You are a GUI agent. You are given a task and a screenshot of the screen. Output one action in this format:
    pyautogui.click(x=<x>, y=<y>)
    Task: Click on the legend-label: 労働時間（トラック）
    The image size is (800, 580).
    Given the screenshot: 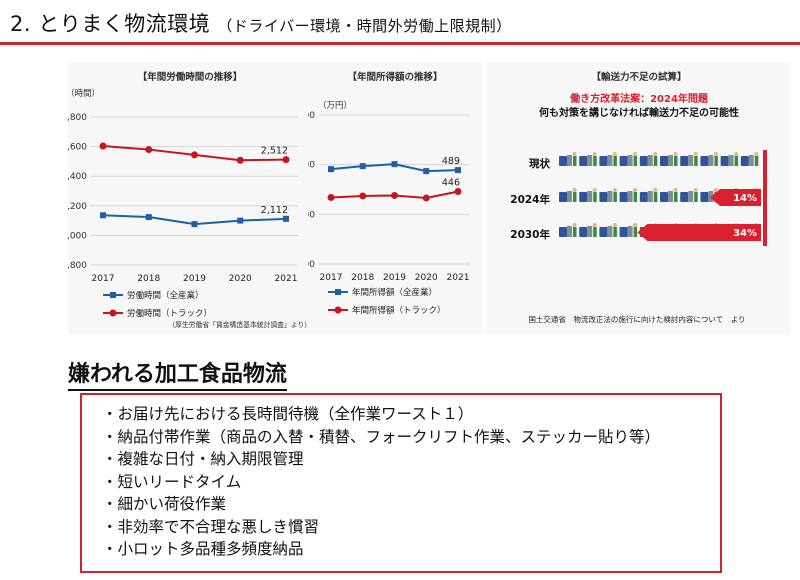 What is the action you would take?
    pyautogui.click(x=169, y=313)
    